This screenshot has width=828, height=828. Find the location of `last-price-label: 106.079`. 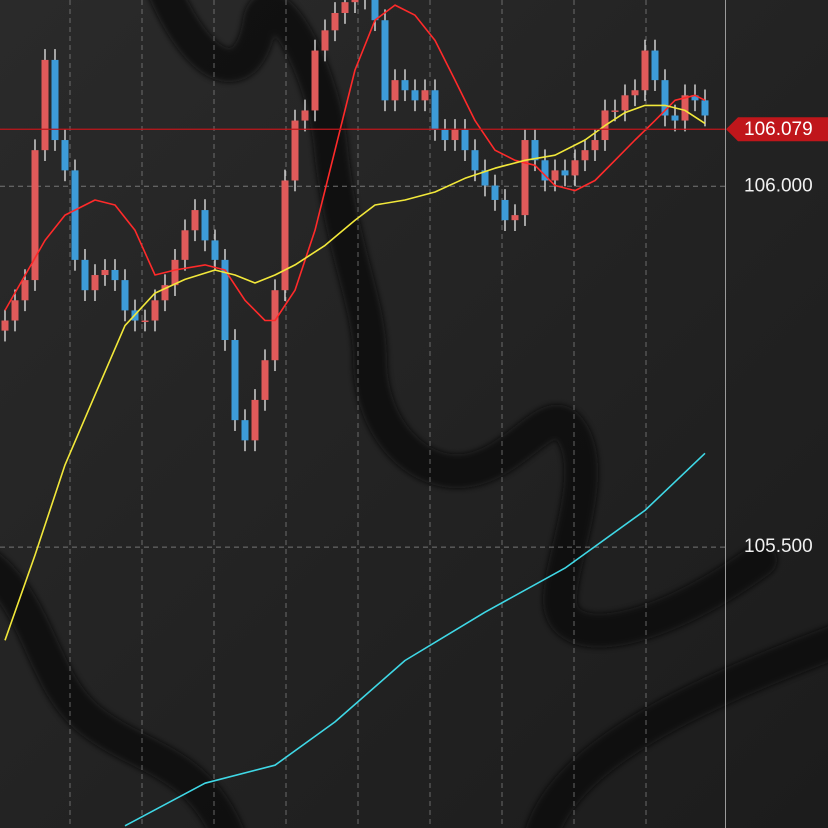

last-price-label: 106.079 is located at coordinates (778, 129).